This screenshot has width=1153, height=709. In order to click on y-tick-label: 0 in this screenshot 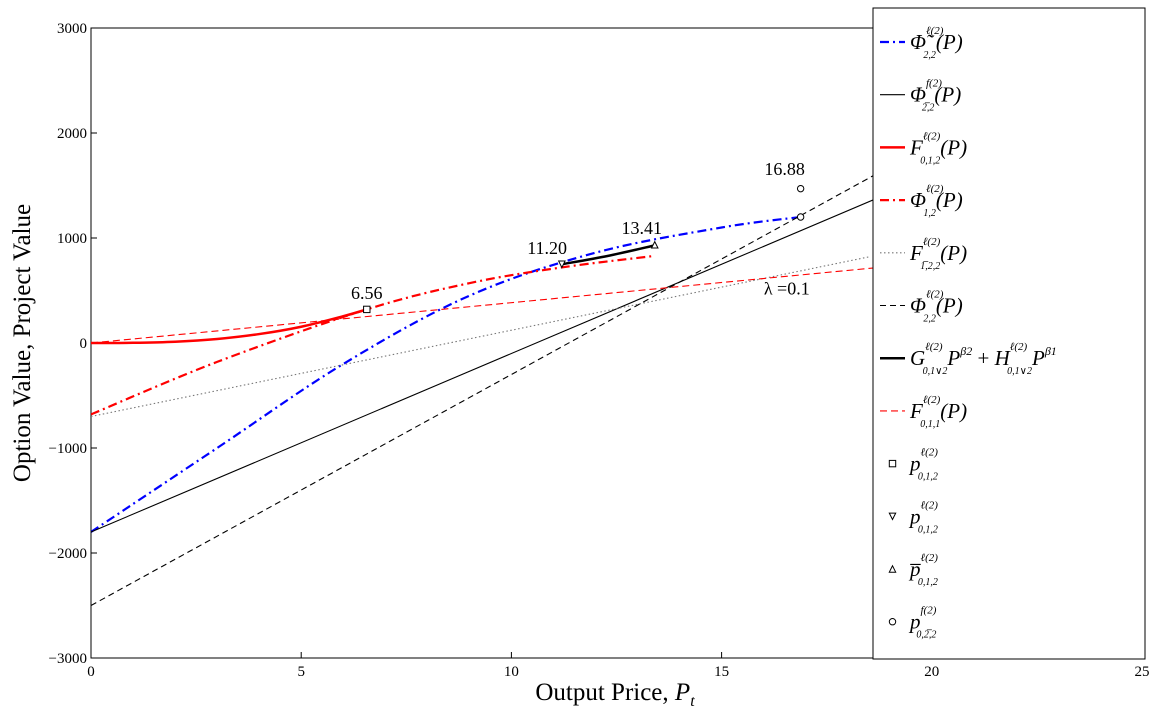, I will do `click(84, 344)`.